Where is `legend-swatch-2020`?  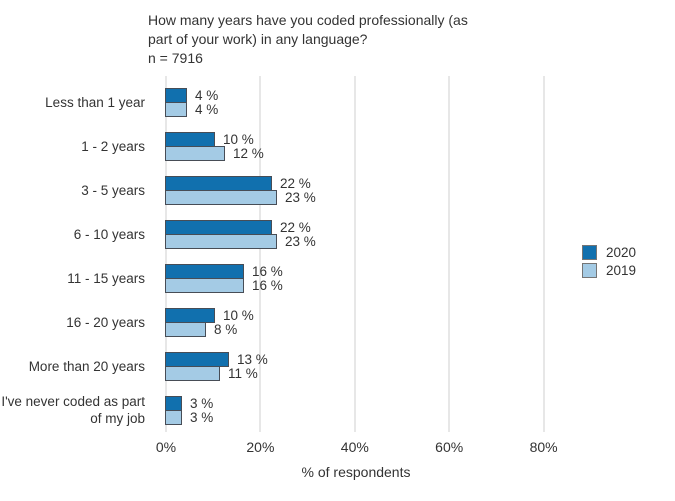 legend-swatch-2020 is located at coordinates (589, 252).